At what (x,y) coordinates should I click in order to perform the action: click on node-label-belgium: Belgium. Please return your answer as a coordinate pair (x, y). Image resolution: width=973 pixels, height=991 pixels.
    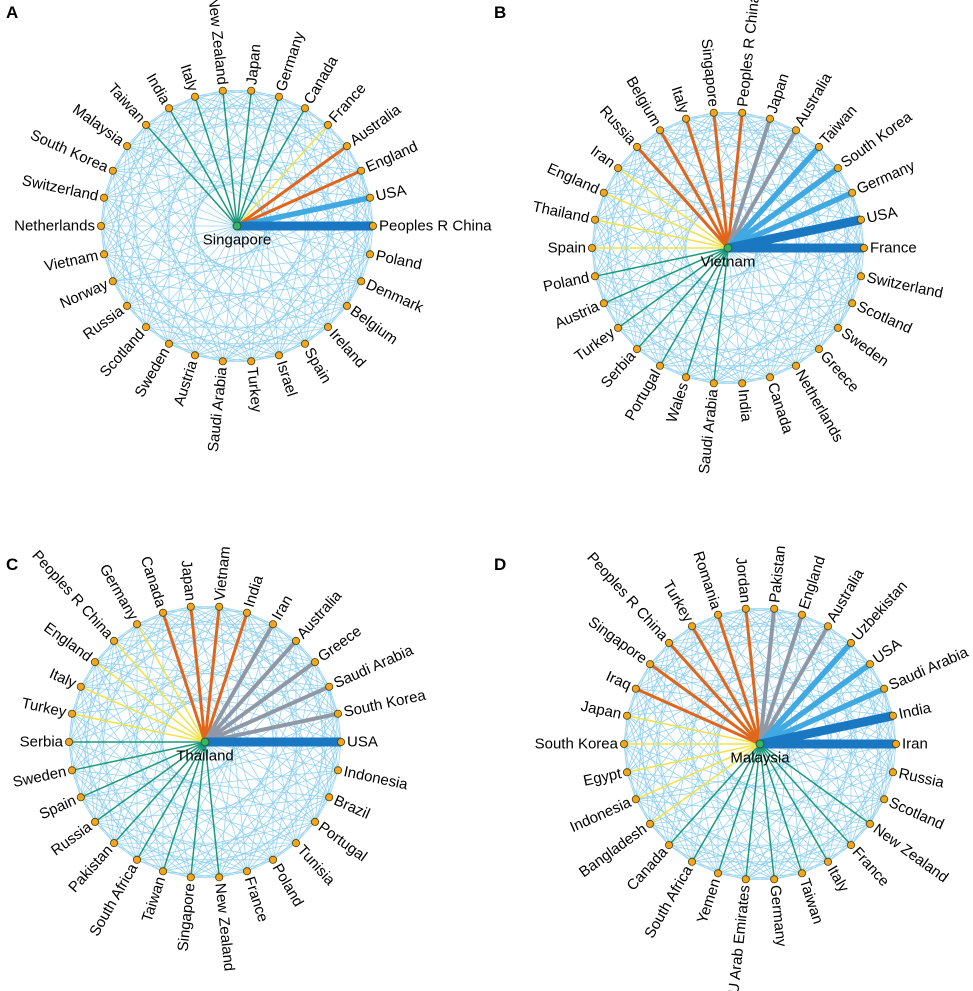
    Looking at the image, I should click on (374, 326).